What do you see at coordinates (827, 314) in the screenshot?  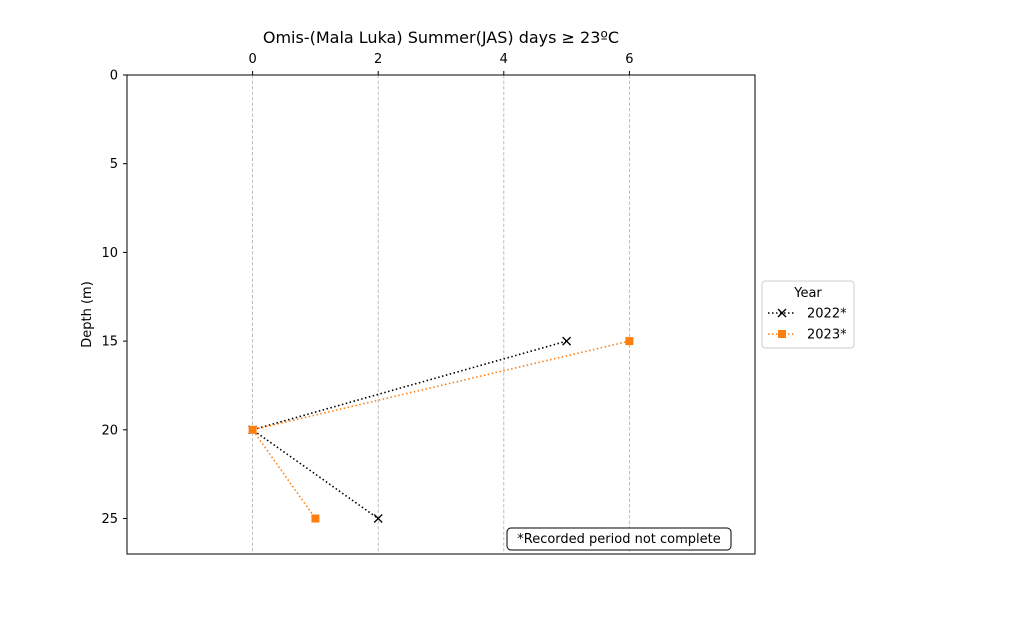 I see `legend-label: 2022*` at bounding box center [827, 314].